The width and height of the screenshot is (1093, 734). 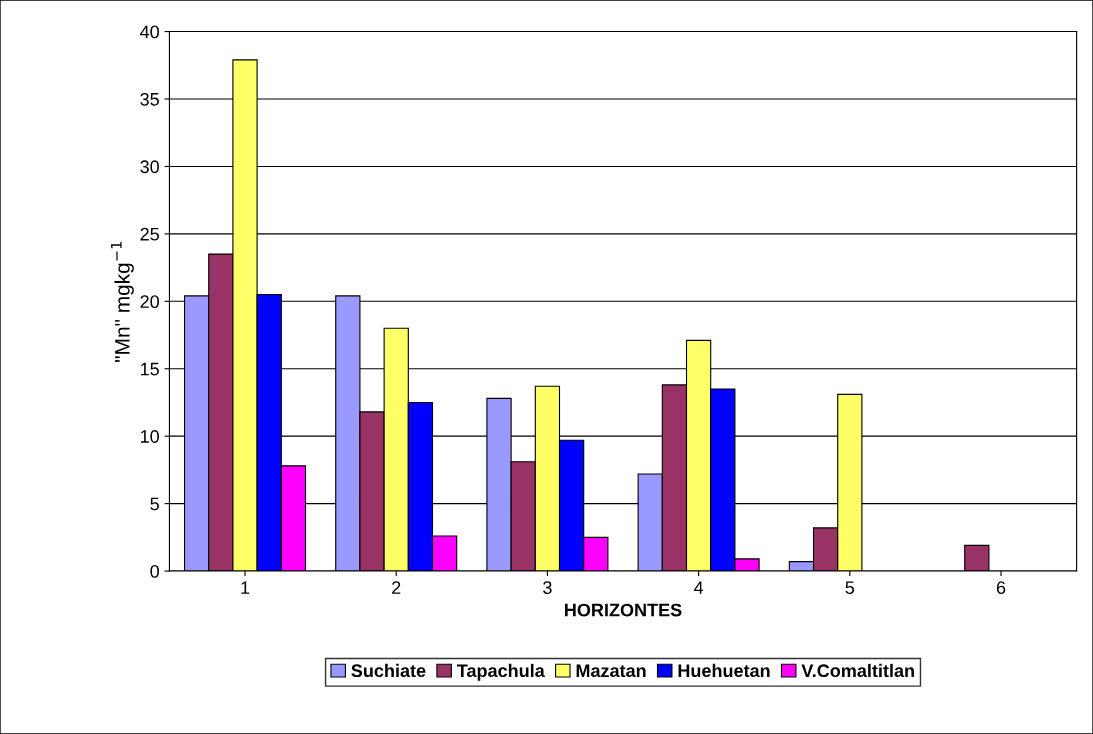 I want to click on x-tick-label: 6, so click(x=1001, y=588).